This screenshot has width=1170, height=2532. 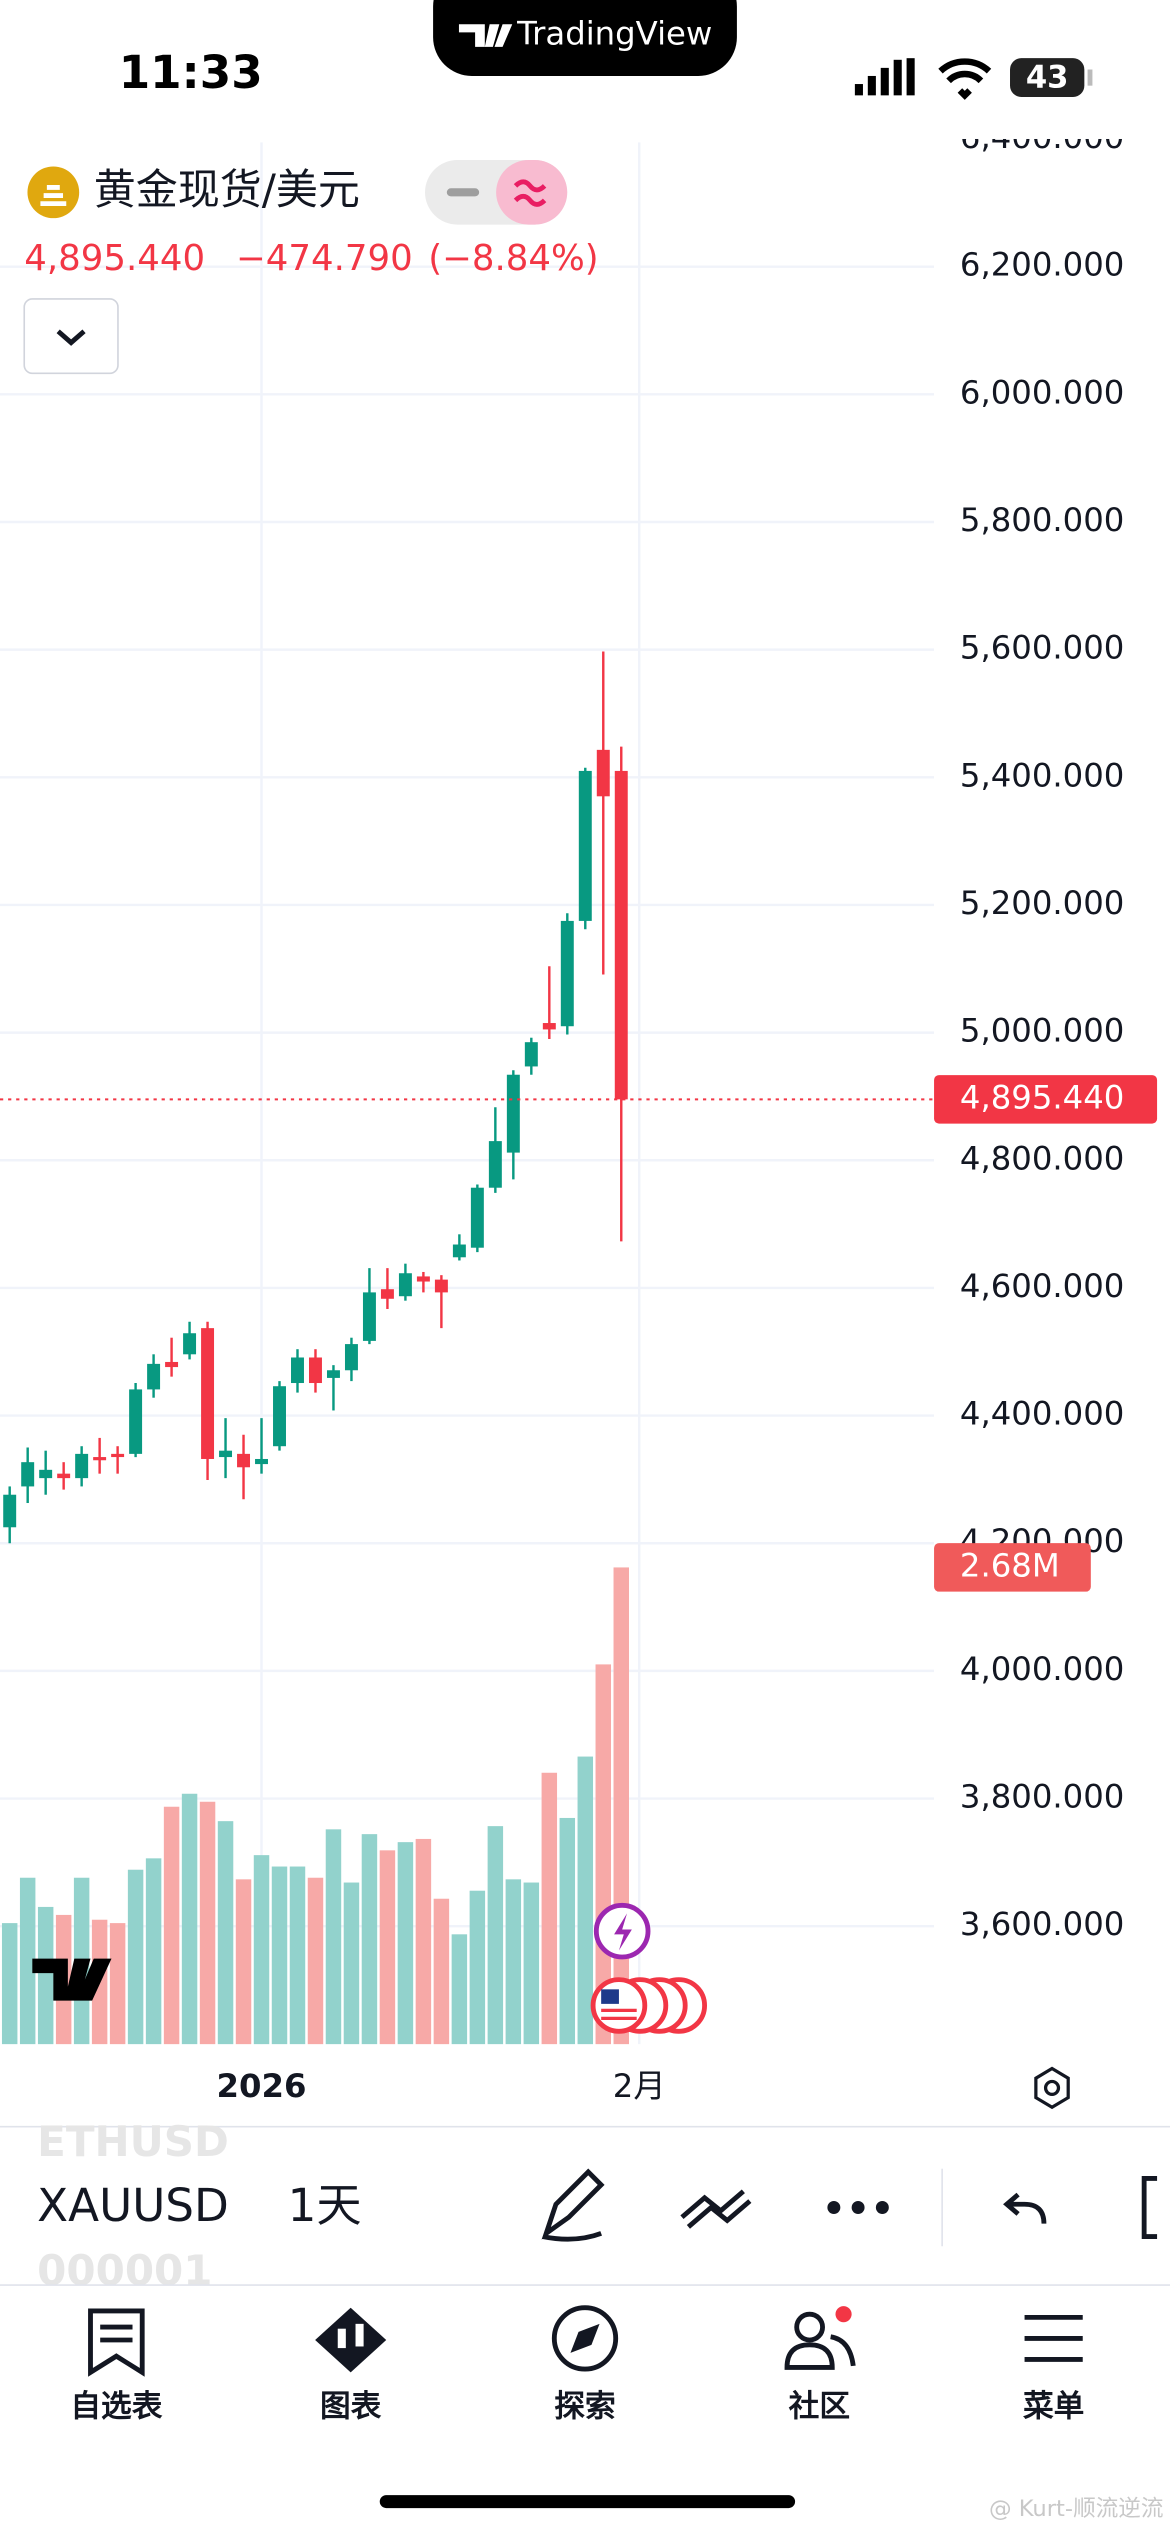 What do you see at coordinates (133, 2141) in the screenshot?
I see `symbol-prev: ETHUSD` at bounding box center [133, 2141].